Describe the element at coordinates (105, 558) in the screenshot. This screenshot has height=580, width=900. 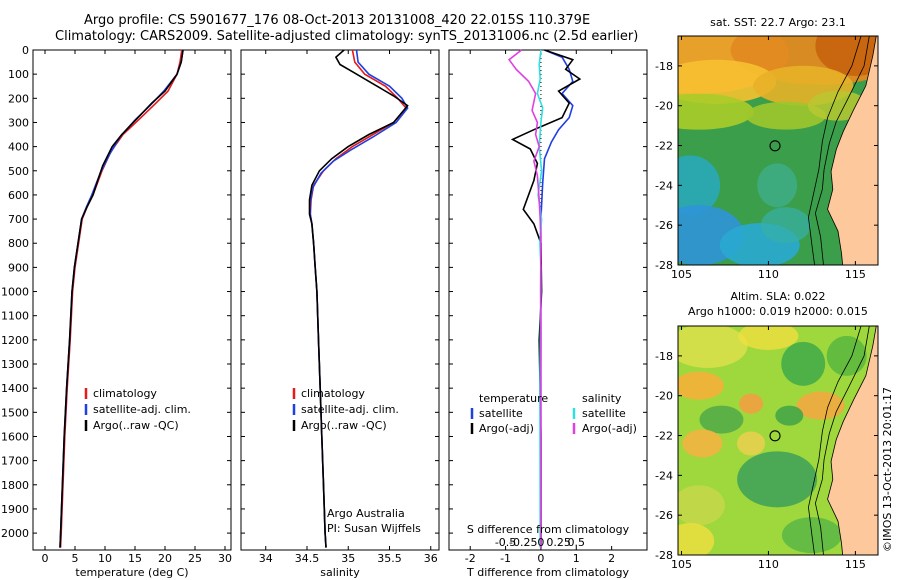
I see `x-tick-label-temperature: 10` at that location.